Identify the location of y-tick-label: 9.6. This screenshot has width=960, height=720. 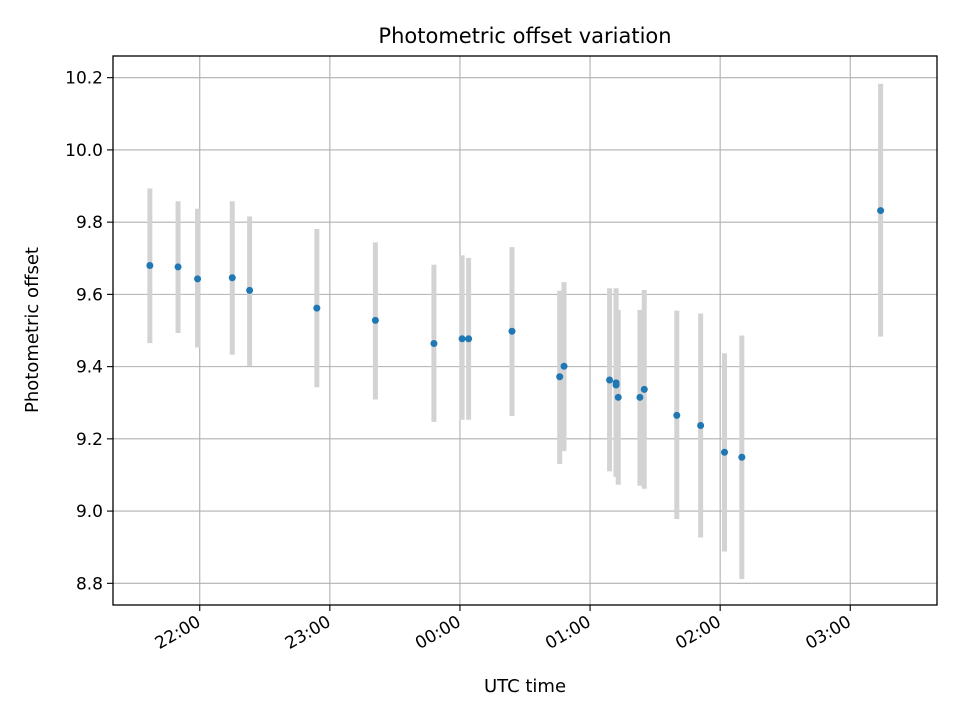
(89, 295).